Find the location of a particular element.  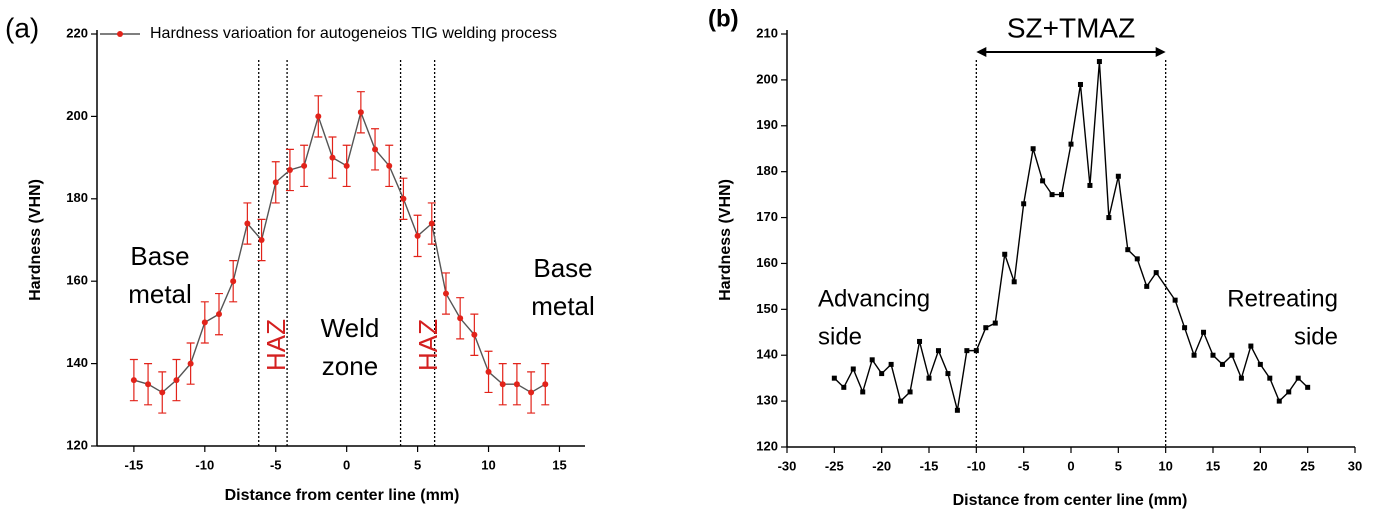

annotation: Base is located at coordinates (562, 268).